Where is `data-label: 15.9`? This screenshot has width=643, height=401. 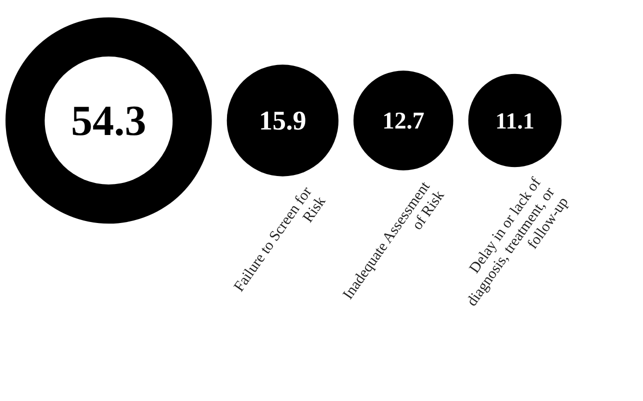
data-label: 15.9 is located at coordinates (282, 121).